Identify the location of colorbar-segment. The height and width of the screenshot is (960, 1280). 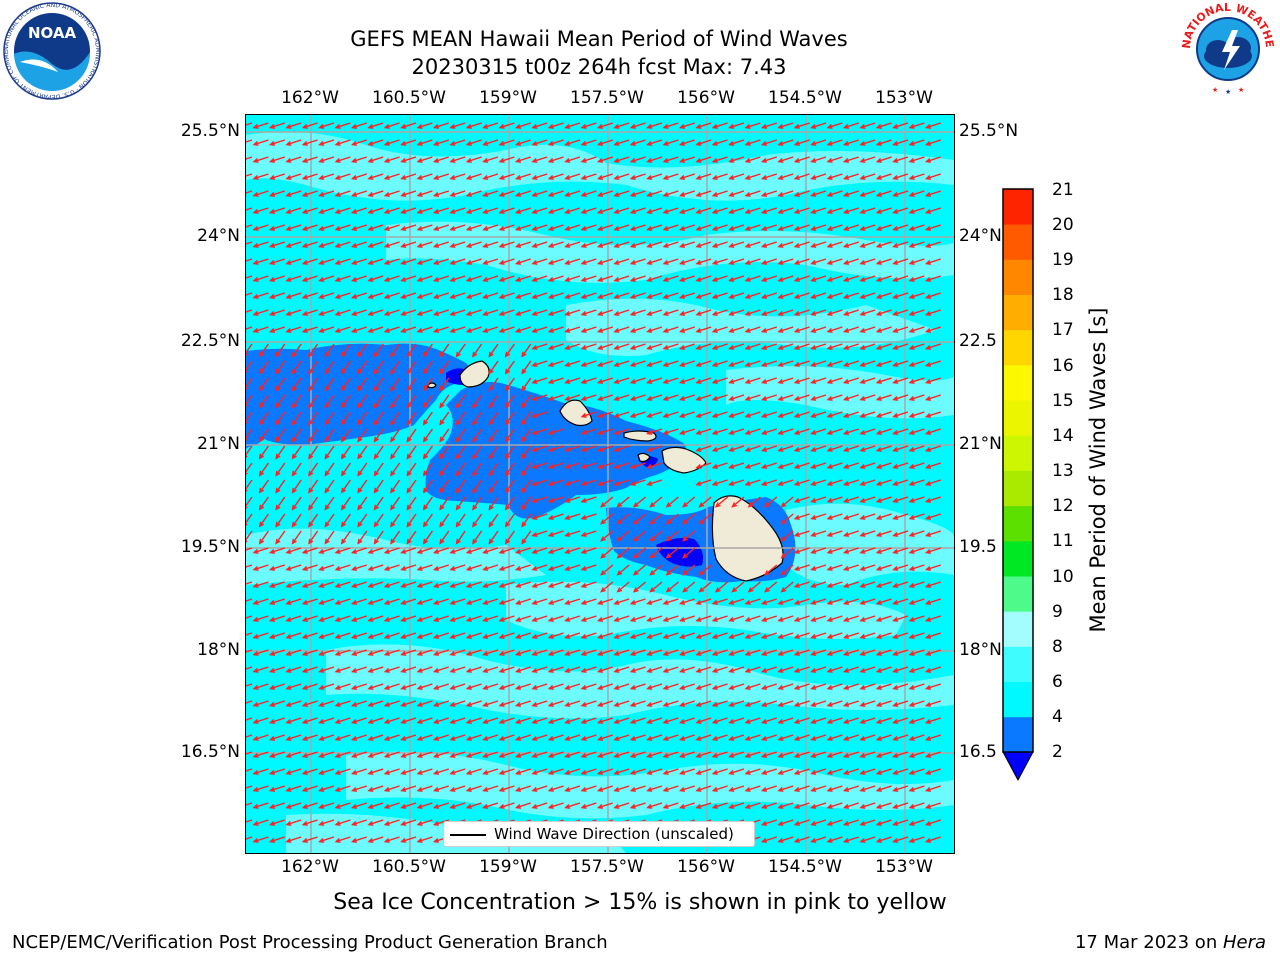
(1018, 558).